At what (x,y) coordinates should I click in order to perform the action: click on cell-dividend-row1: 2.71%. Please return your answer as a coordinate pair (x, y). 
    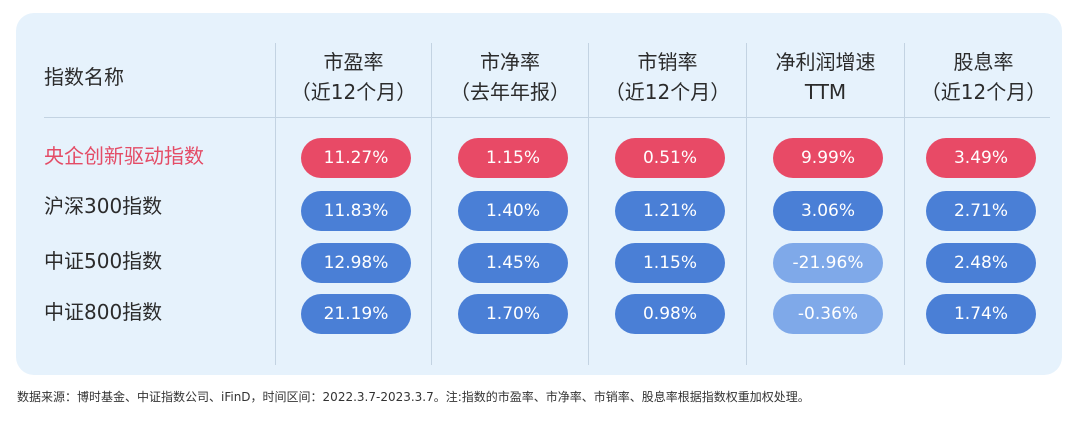
    Looking at the image, I should click on (981, 211).